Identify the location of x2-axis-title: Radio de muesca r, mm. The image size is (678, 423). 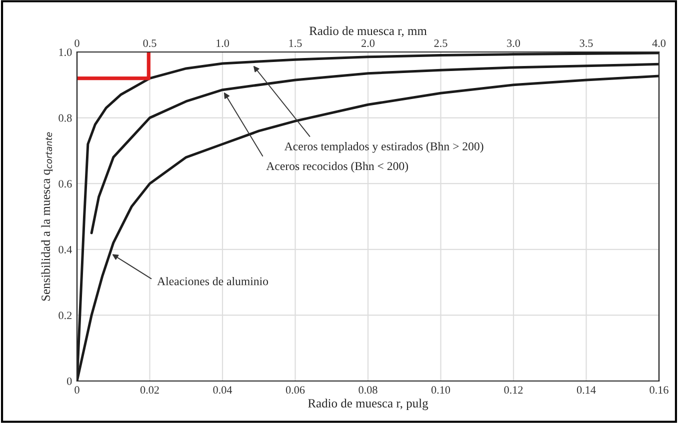
(368, 31).